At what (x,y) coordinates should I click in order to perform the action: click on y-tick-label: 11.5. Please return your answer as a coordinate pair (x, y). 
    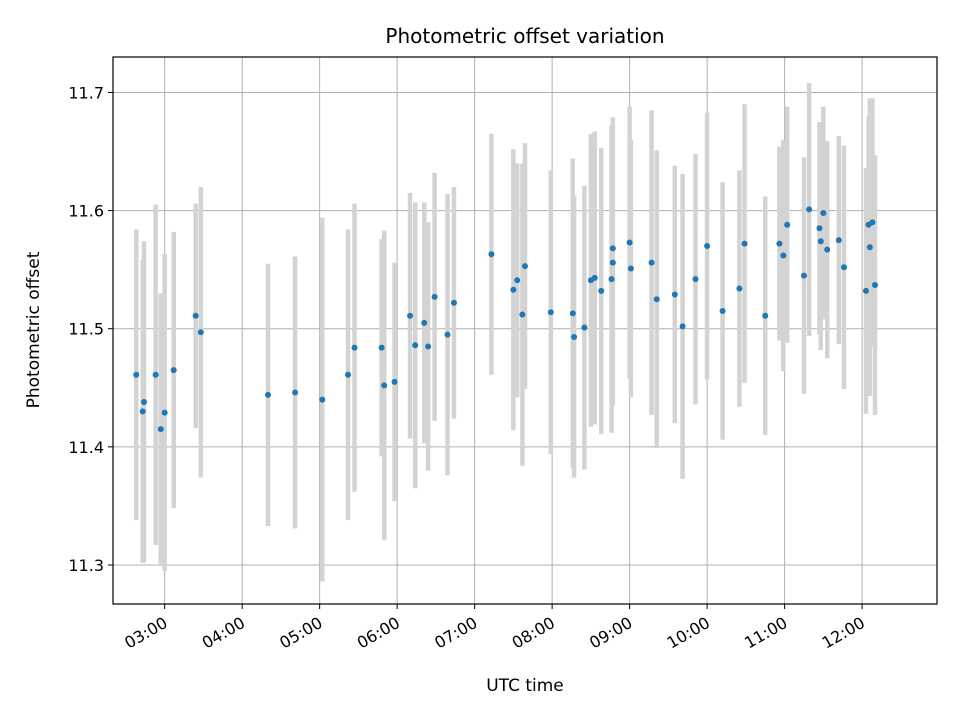
    Looking at the image, I should click on (86, 329).